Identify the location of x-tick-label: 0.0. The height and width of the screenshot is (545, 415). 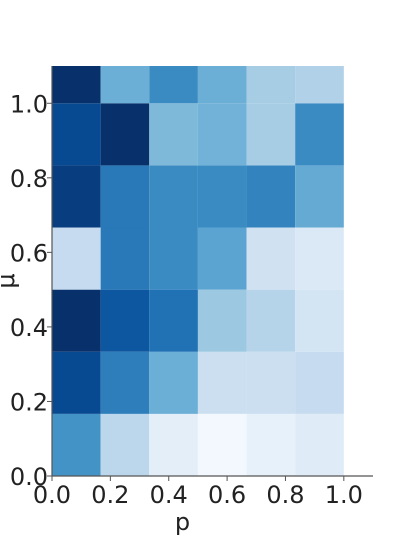
(52, 495).